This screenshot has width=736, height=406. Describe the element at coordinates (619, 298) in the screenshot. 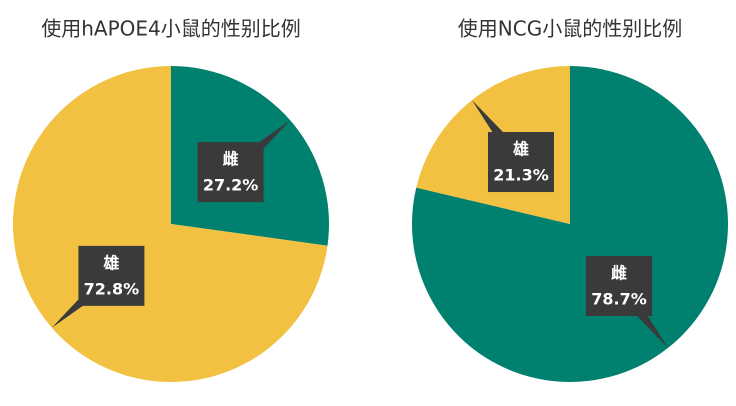

I see `label-value: 78.7%` at that location.